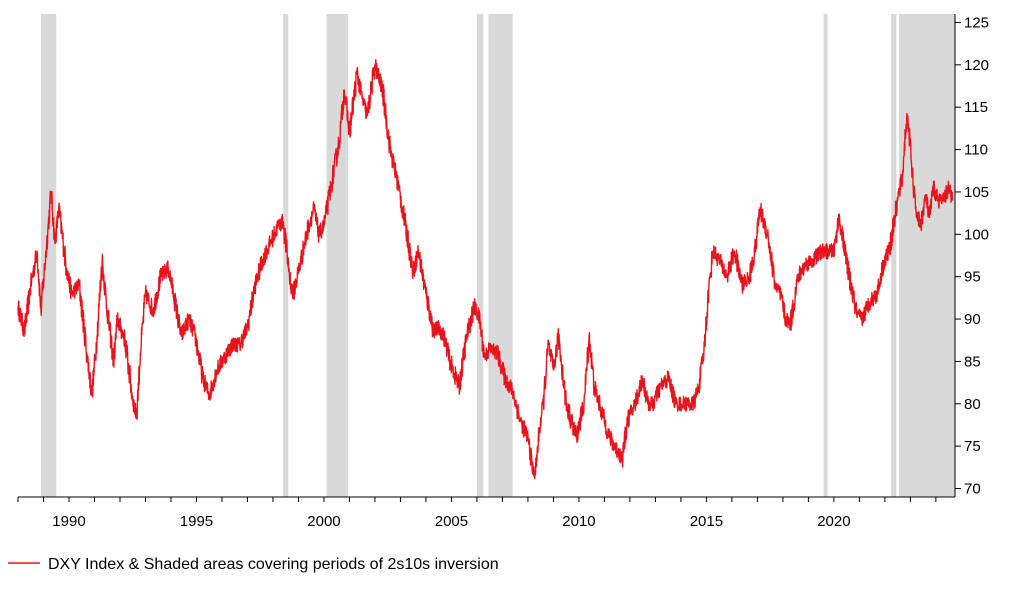  Describe the element at coordinates (976, 65) in the screenshot. I see `y-tick-label: 120` at that location.